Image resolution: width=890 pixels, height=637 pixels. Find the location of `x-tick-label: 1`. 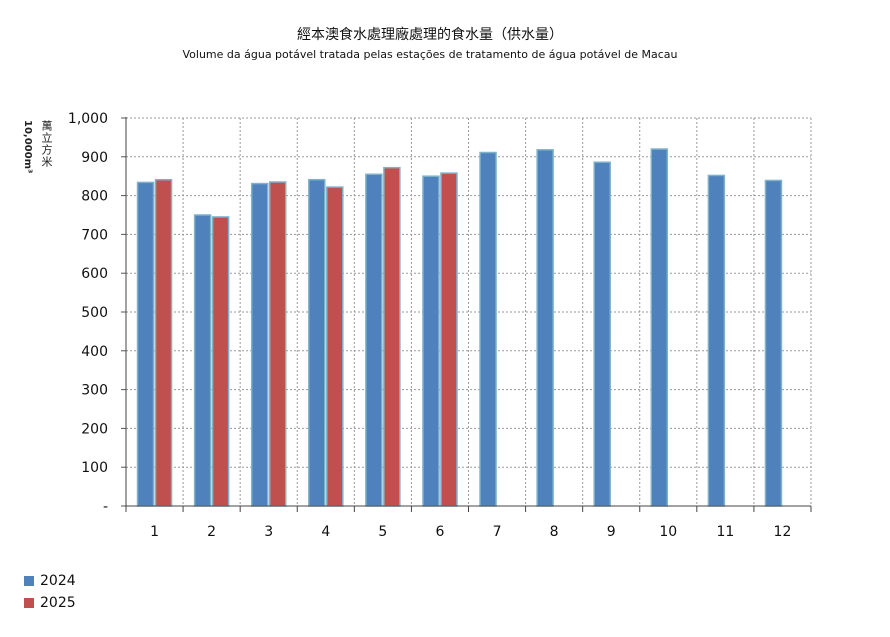

x-tick-label: 1 is located at coordinates (154, 532).